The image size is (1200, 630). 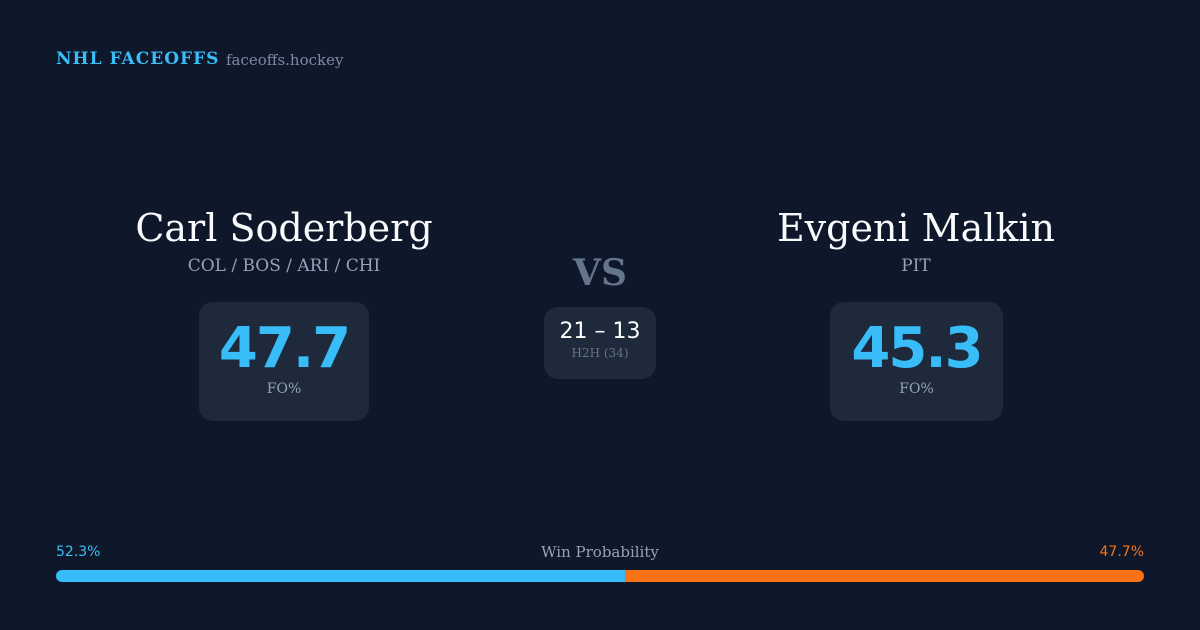 What do you see at coordinates (78, 552) in the screenshot?
I see `left-win-prob: 52.3%` at bounding box center [78, 552].